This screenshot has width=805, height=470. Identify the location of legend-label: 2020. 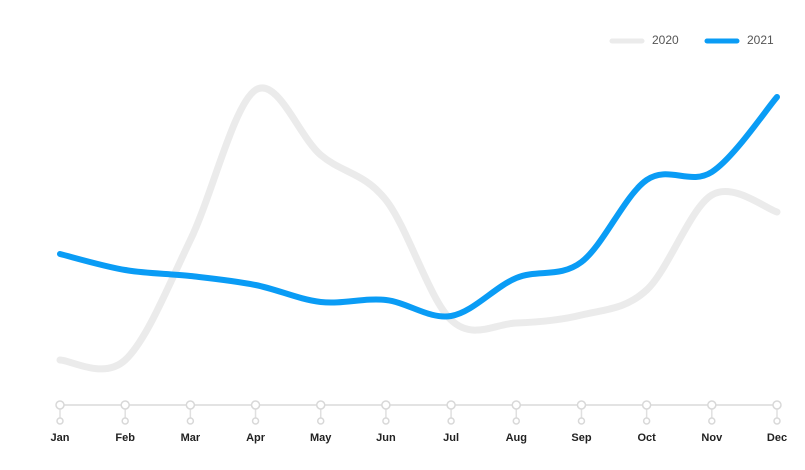
(665, 40).